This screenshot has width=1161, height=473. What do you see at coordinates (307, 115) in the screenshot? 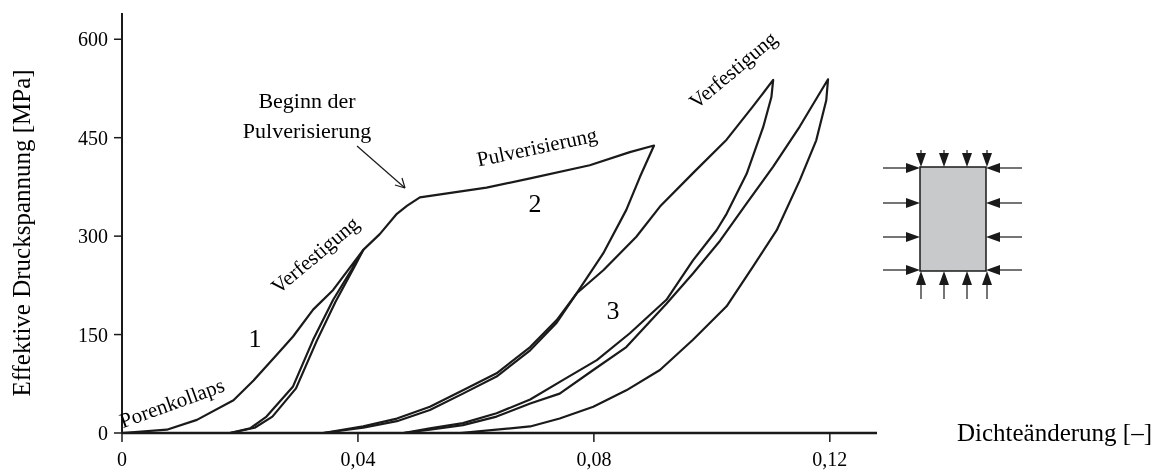
I see `annotation: Beginn der Pulverisierung` at bounding box center [307, 115].